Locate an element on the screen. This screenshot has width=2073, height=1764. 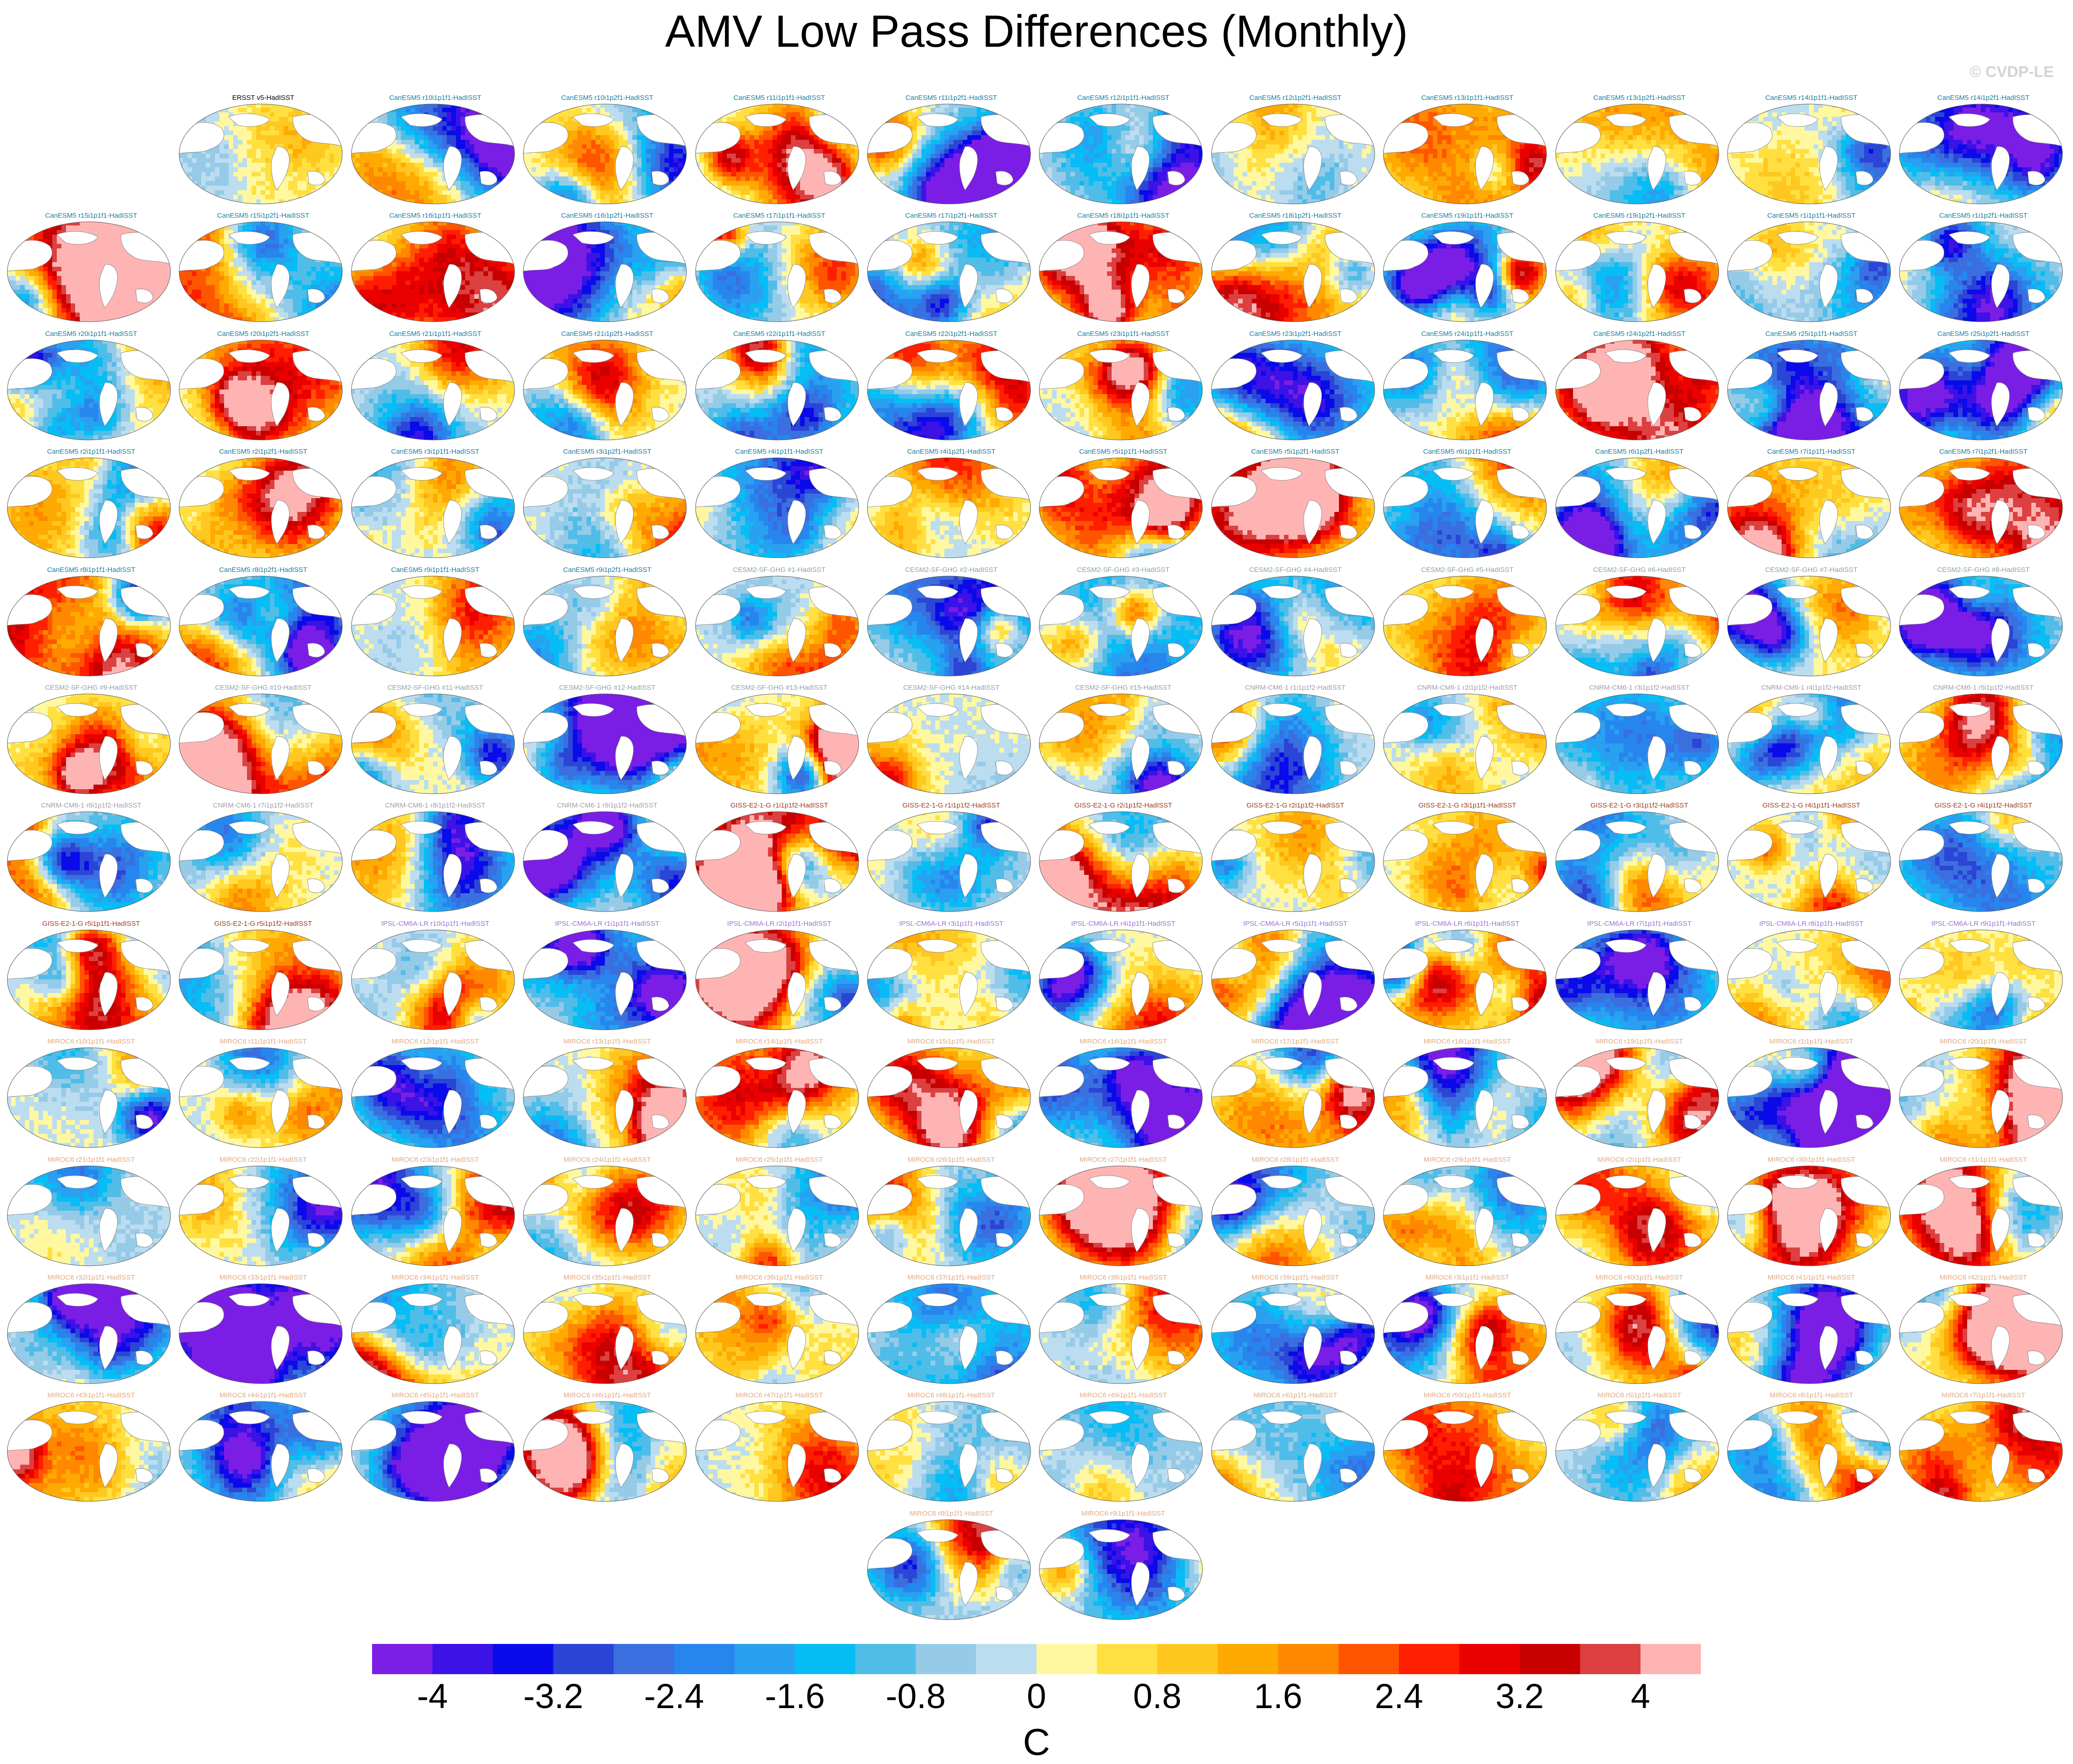
panel-title: CanESM5 r6i1p1f1-HadISST is located at coordinates (1467, 452).